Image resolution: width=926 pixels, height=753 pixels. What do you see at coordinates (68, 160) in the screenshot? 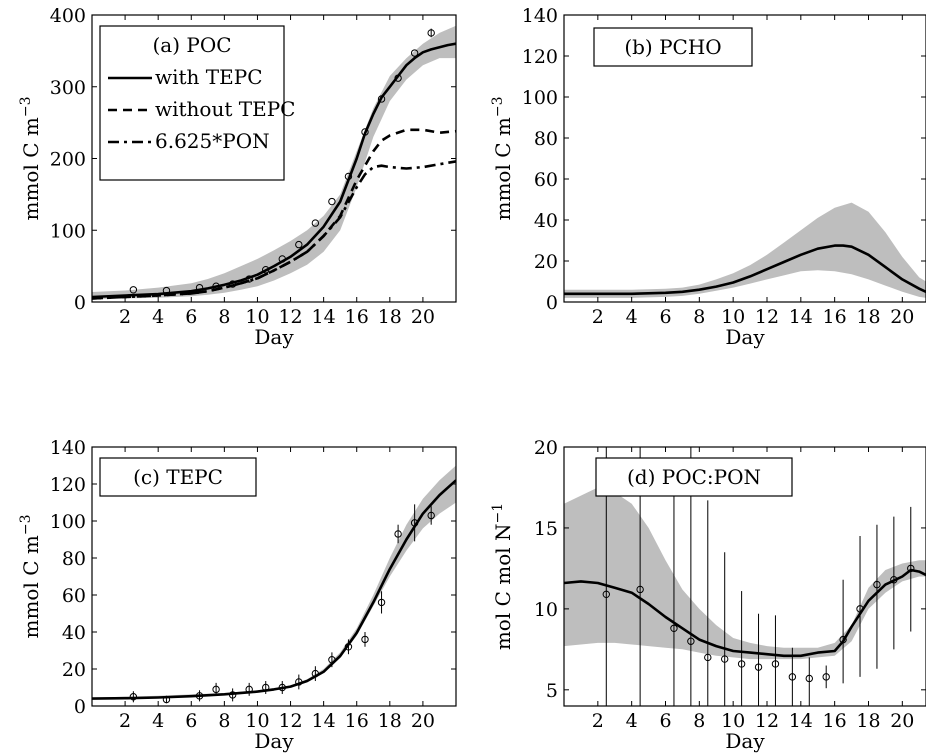
I see `y-tick-label: 200` at bounding box center [68, 160].